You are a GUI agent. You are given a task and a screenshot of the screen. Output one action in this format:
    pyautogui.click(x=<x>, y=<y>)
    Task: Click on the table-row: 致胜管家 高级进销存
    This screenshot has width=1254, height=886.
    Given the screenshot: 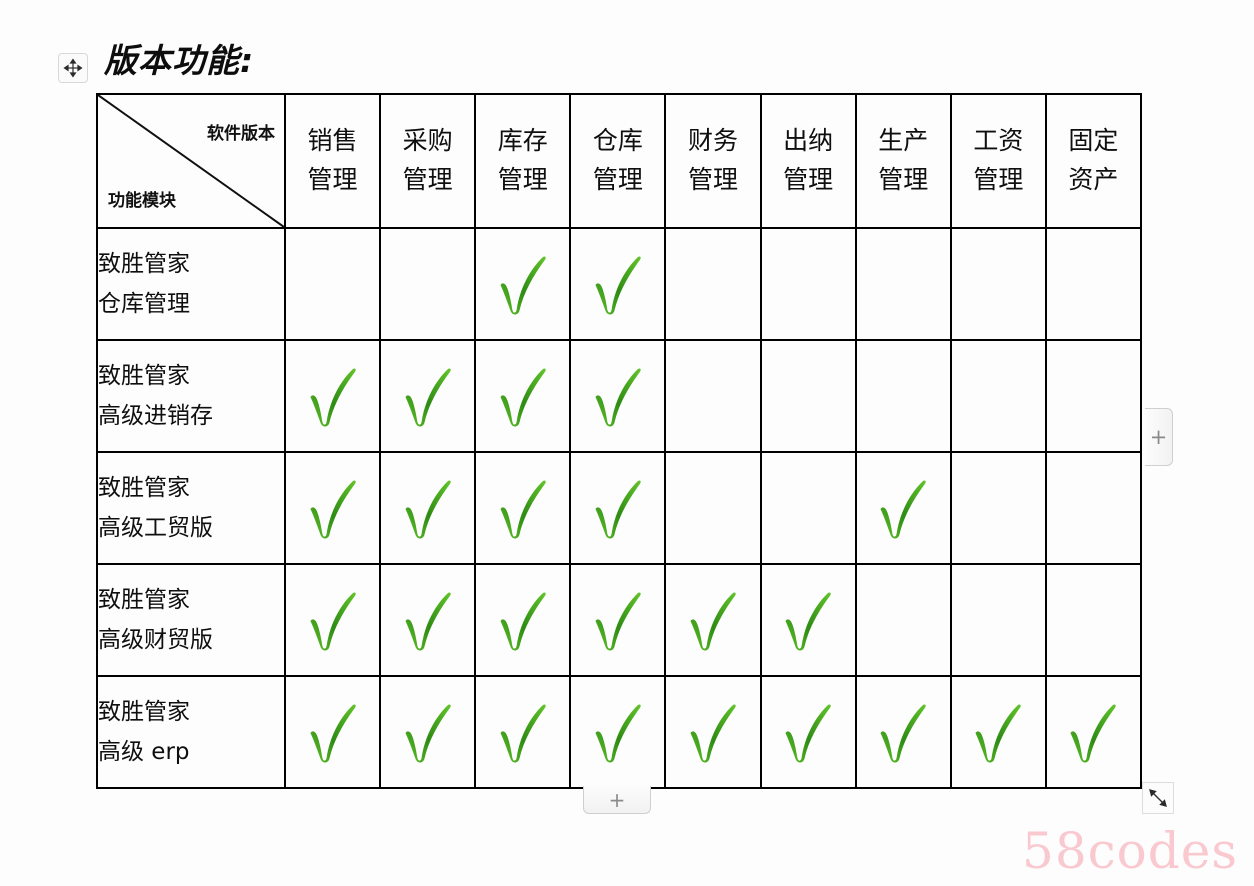 What is the action you would take?
    pyautogui.click(x=619, y=396)
    